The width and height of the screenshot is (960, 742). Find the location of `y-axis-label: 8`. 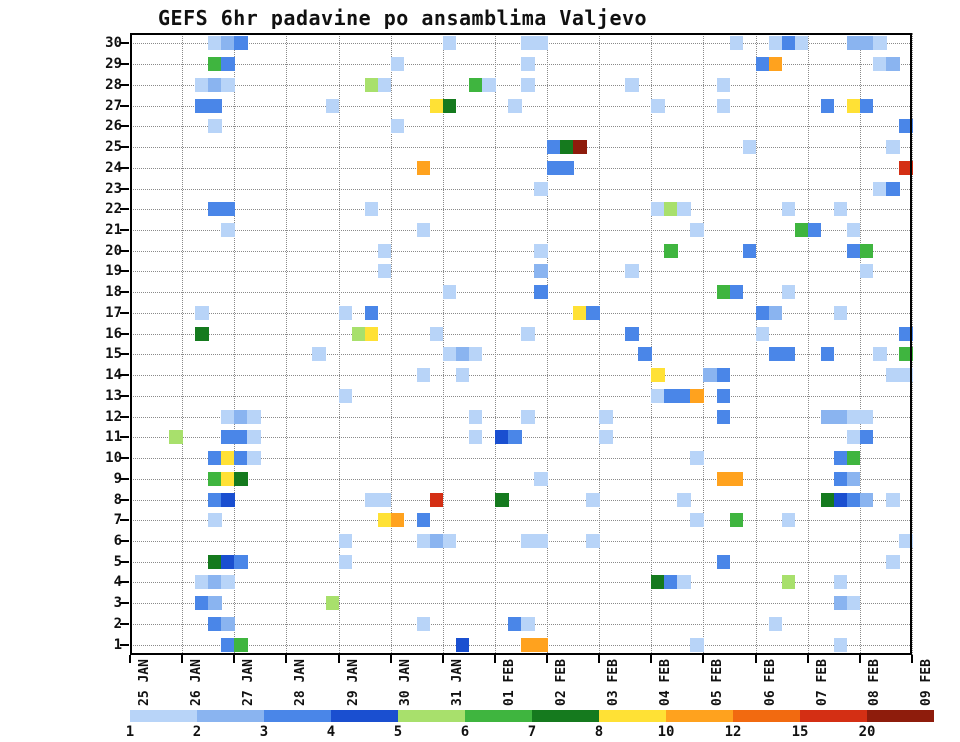

y-axis-label: 8 is located at coordinates (117, 499).